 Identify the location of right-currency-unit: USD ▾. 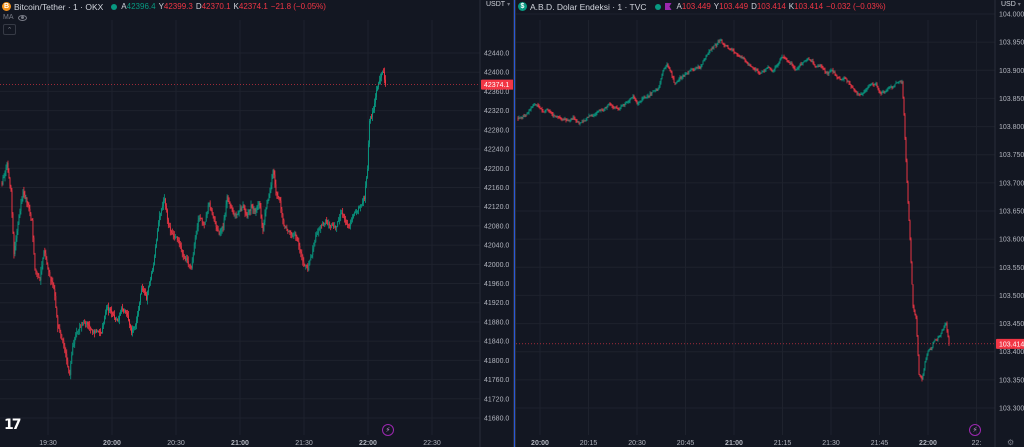
(1011, 4).